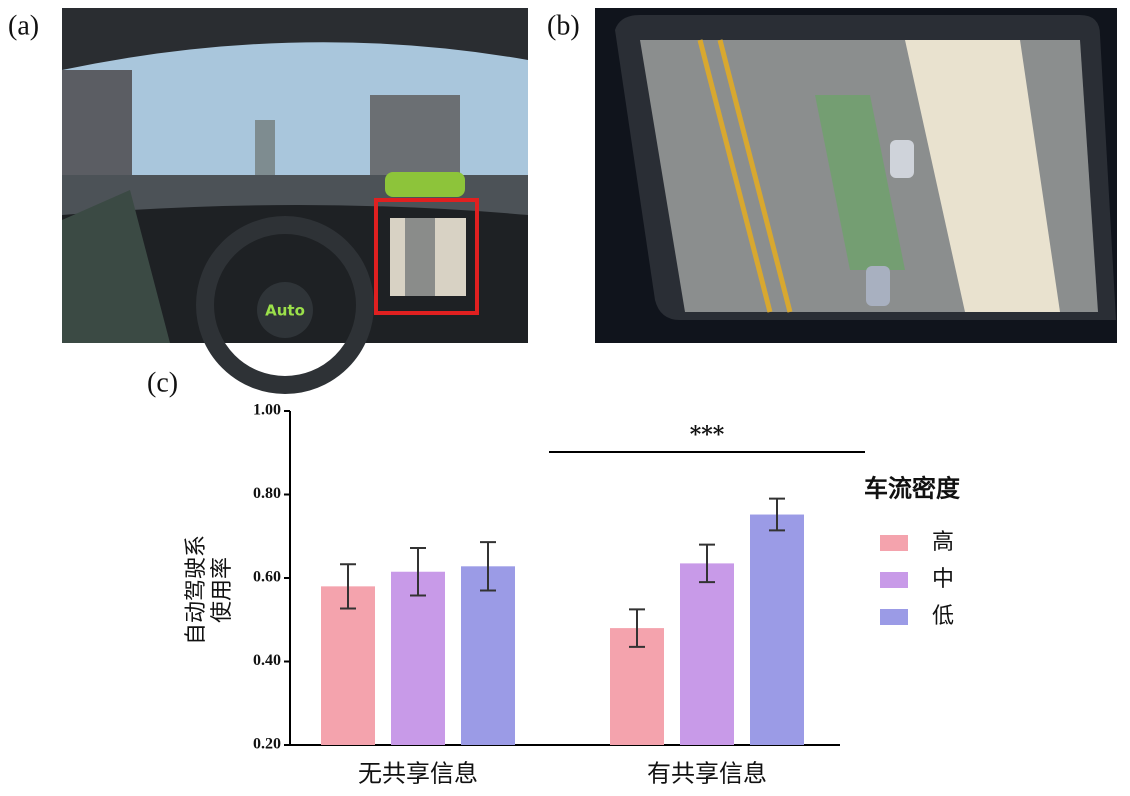 This screenshot has height=796, width=1130. What do you see at coordinates (418, 774) in the screenshot?
I see `x-tick-label: 无共享信息` at bounding box center [418, 774].